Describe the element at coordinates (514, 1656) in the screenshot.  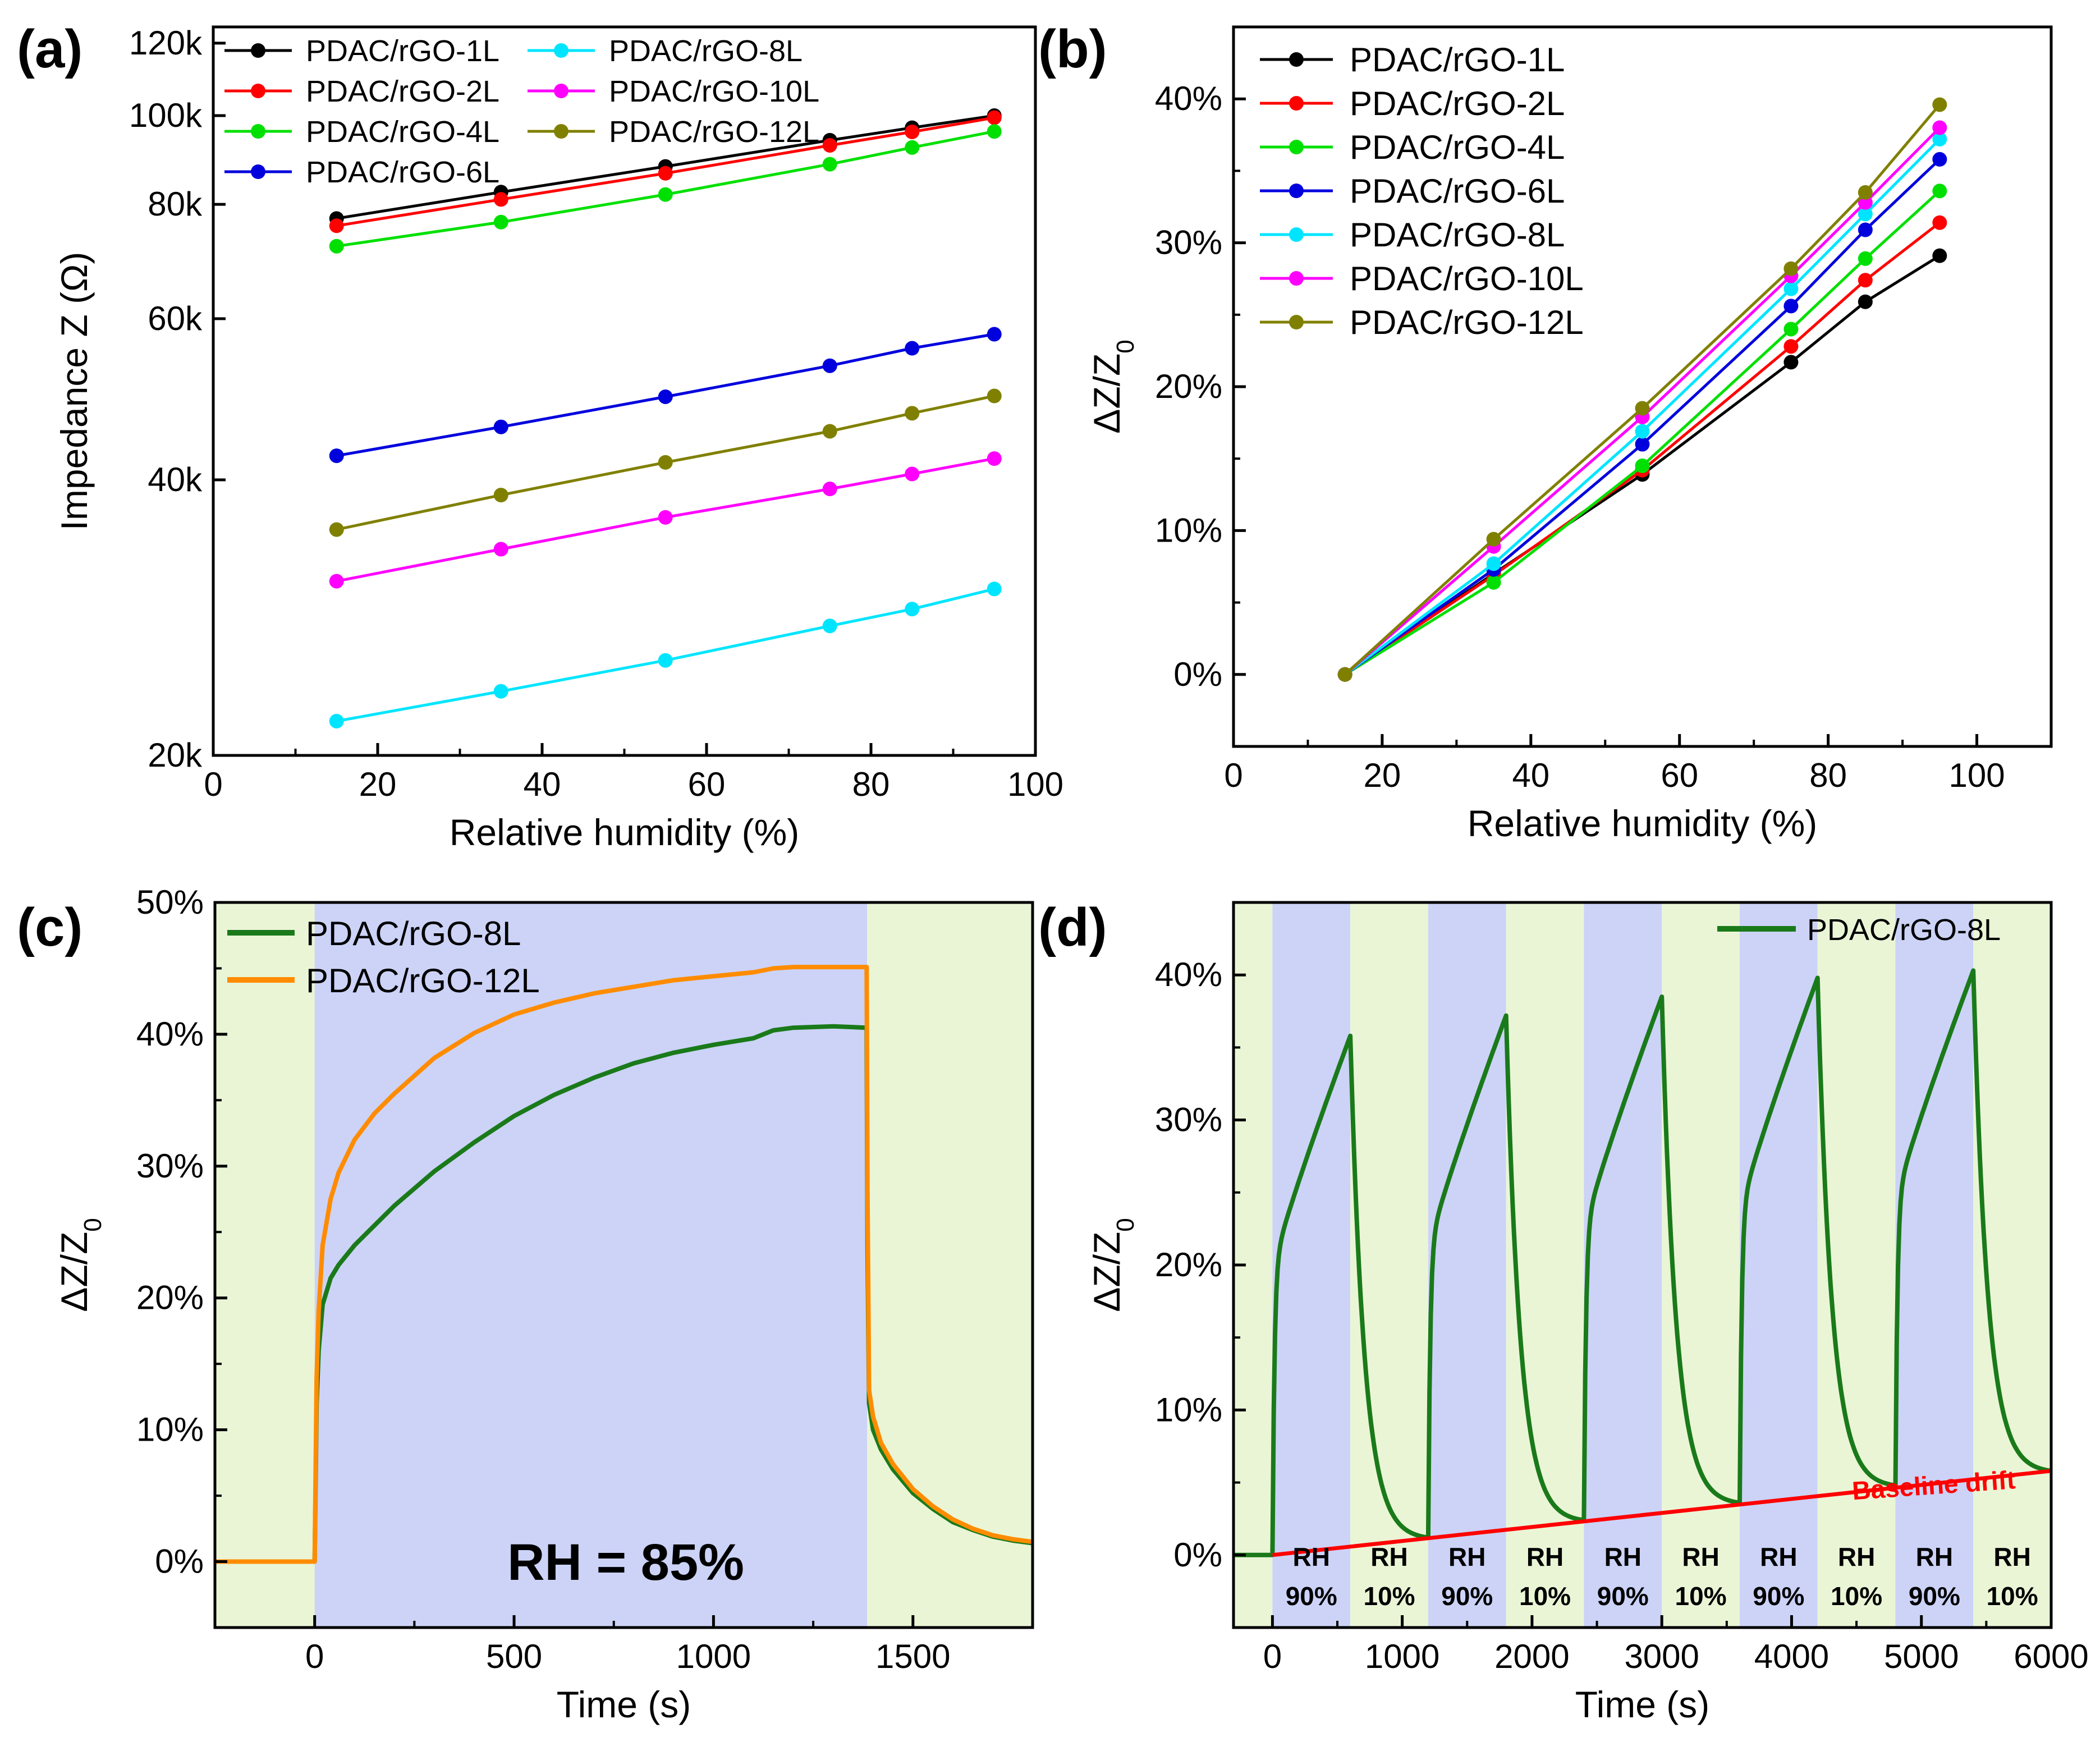
I see `x-tick-label: 500` at that location.